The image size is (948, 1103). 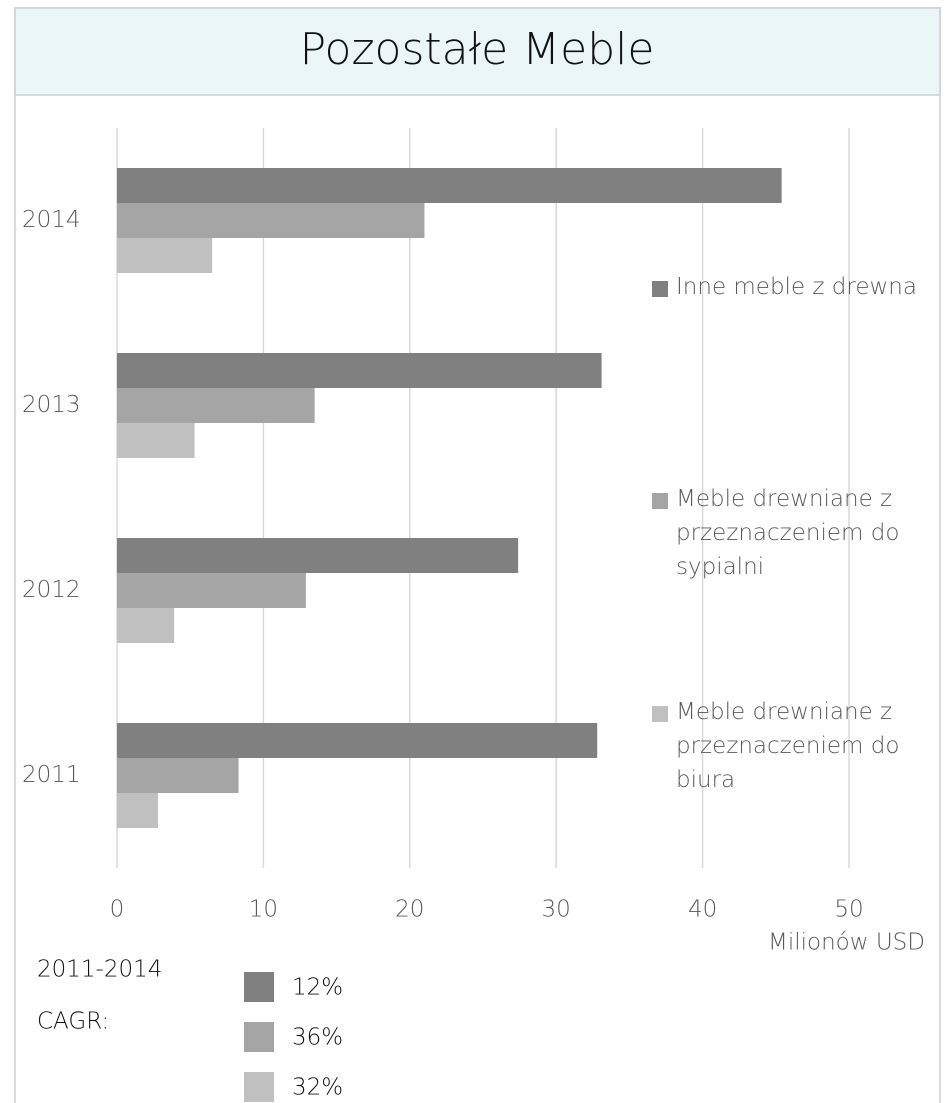 I want to click on cagr-value: 32%, so click(x=317, y=1088).